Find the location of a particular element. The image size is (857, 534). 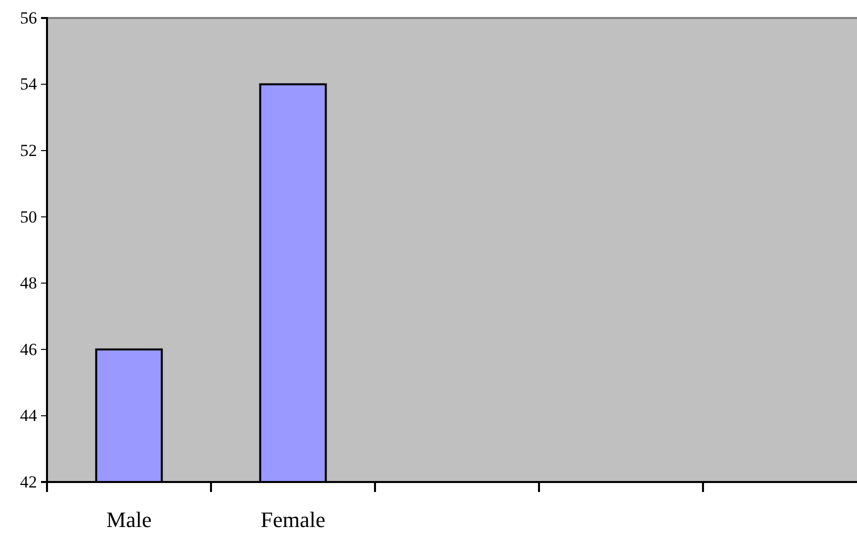

y-tick-label: 42 is located at coordinates (28, 482).